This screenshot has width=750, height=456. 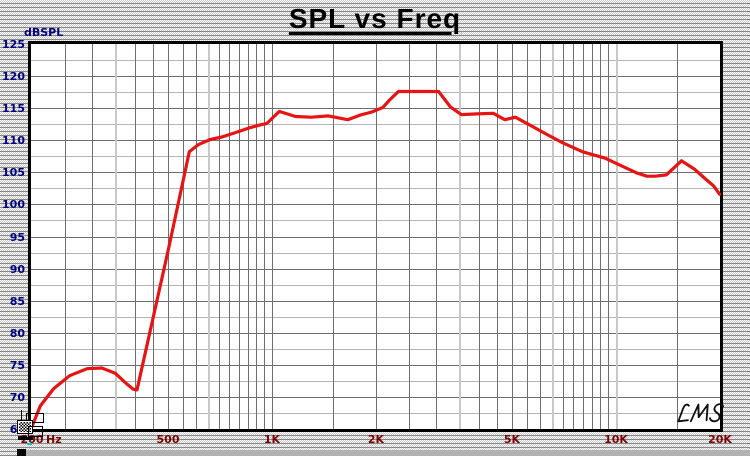 What do you see at coordinates (44, 32) in the screenshot?
I see `y-axis-unit-label: dBSPL` at bounding box center [44, 32].